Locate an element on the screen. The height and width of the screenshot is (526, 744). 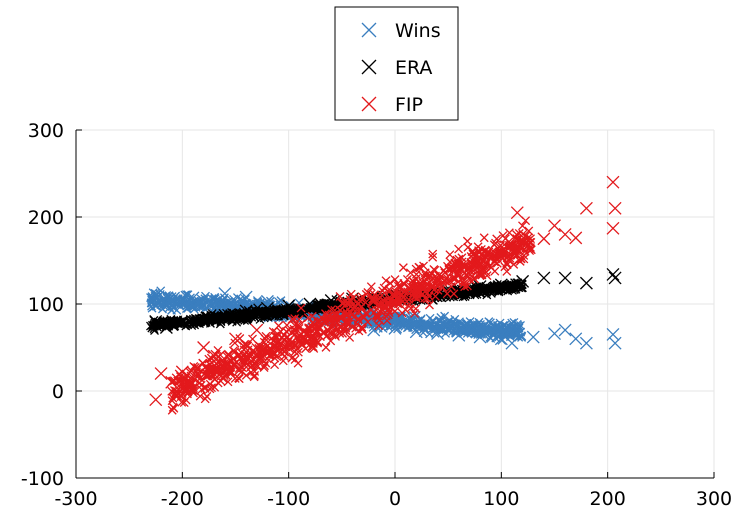
legend-marker-icon is located at coordinates (369, 30).